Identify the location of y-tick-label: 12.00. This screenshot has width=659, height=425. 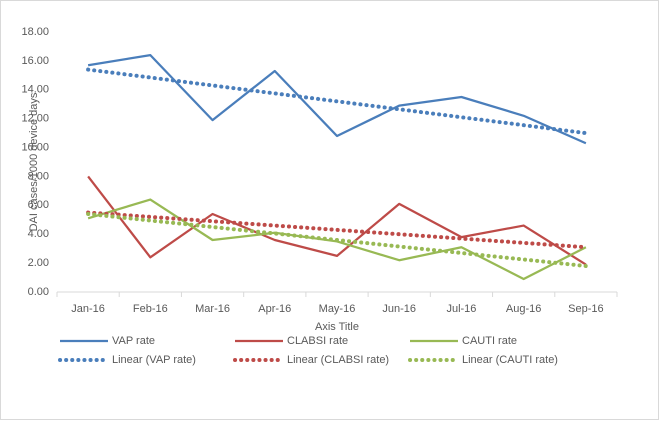
(35, 119).